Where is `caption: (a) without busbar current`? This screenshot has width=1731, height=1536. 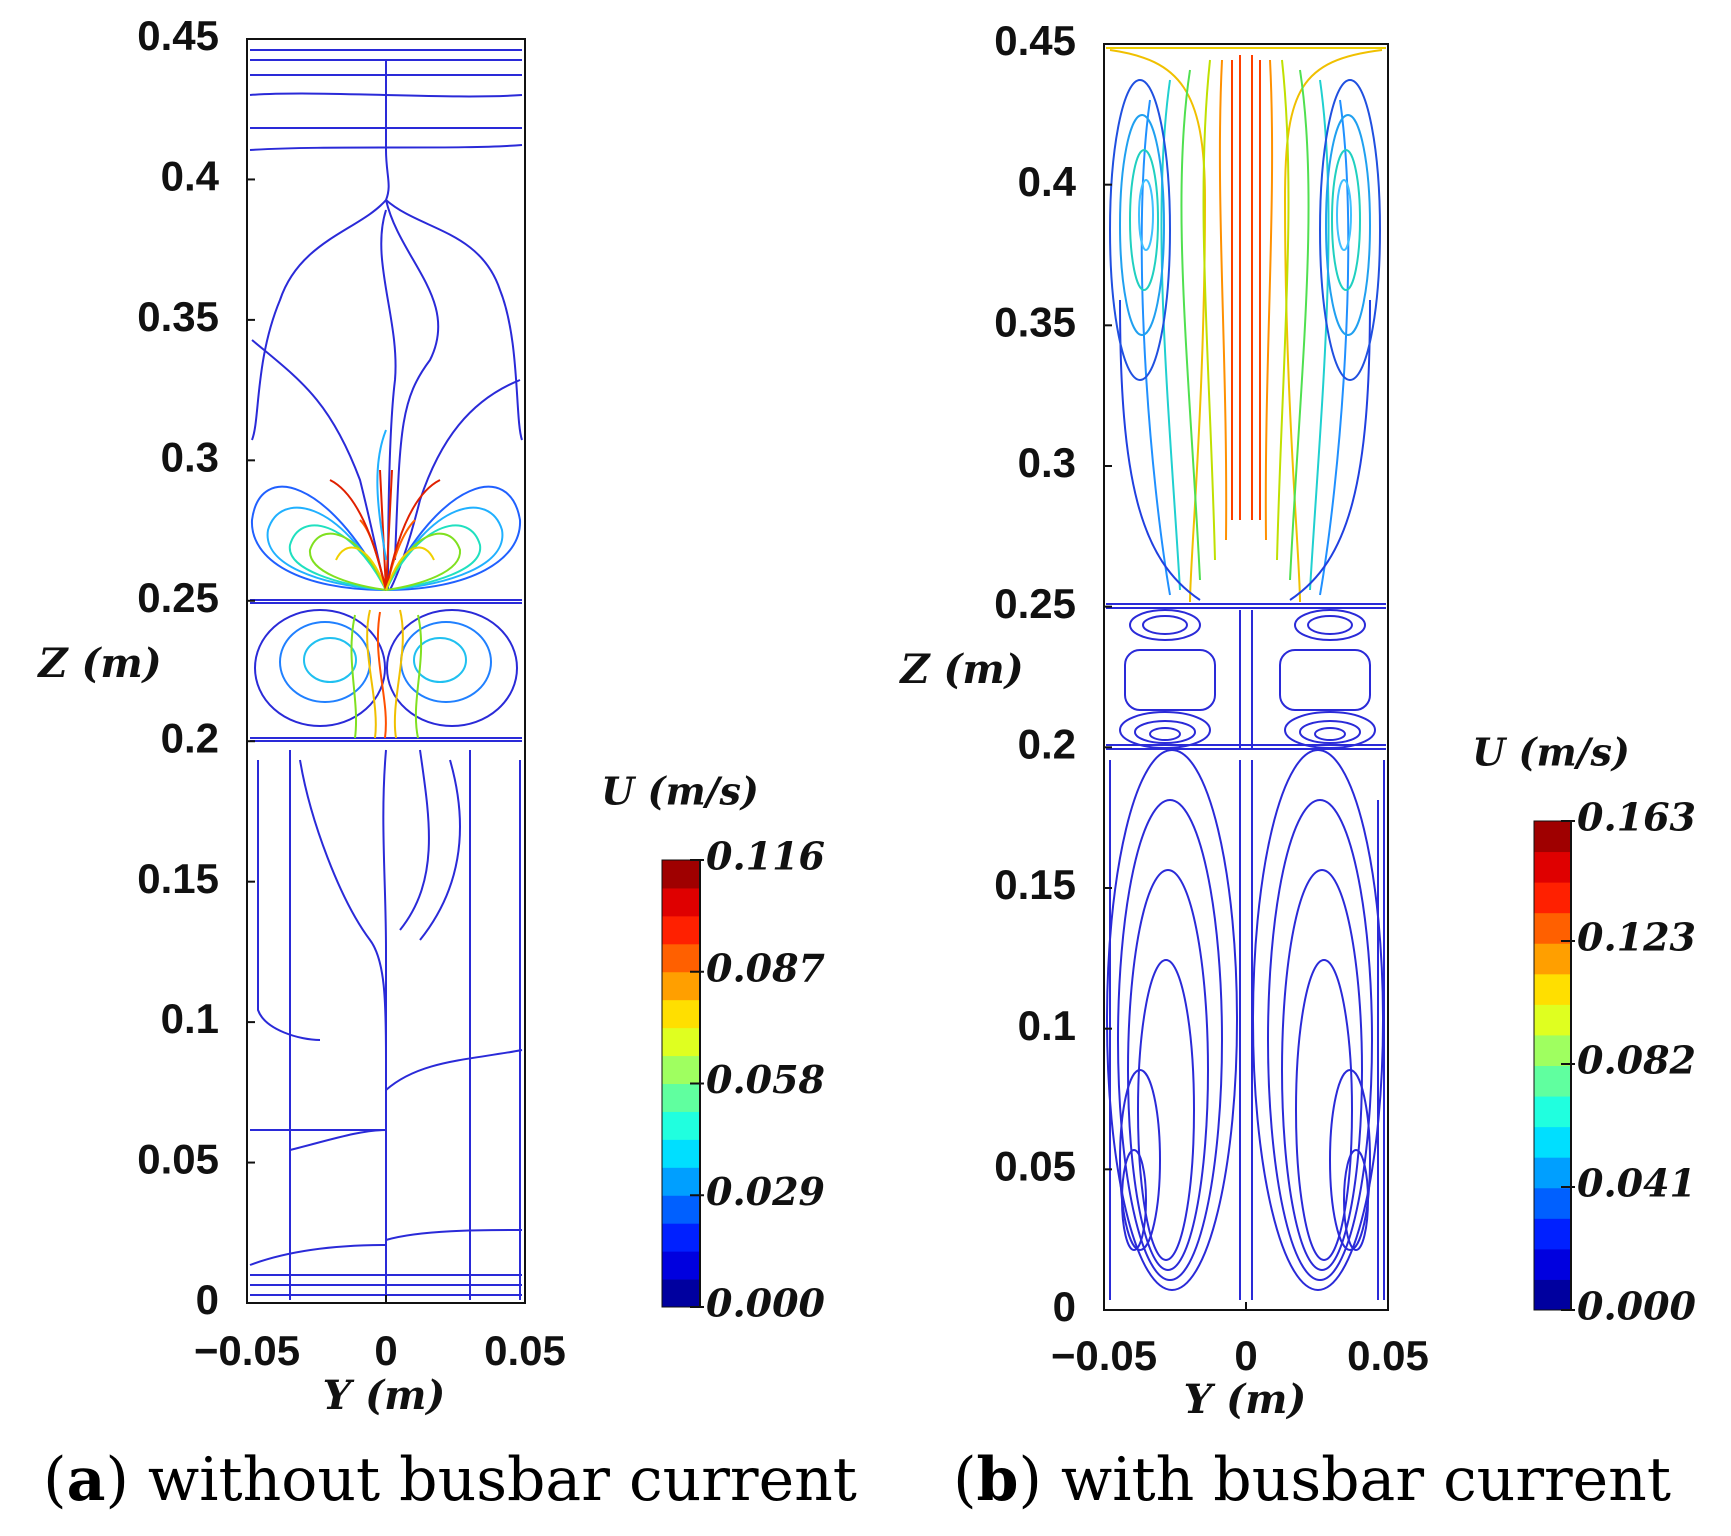 caption: (a) without busbar current is located at coordinates (450, 1480).